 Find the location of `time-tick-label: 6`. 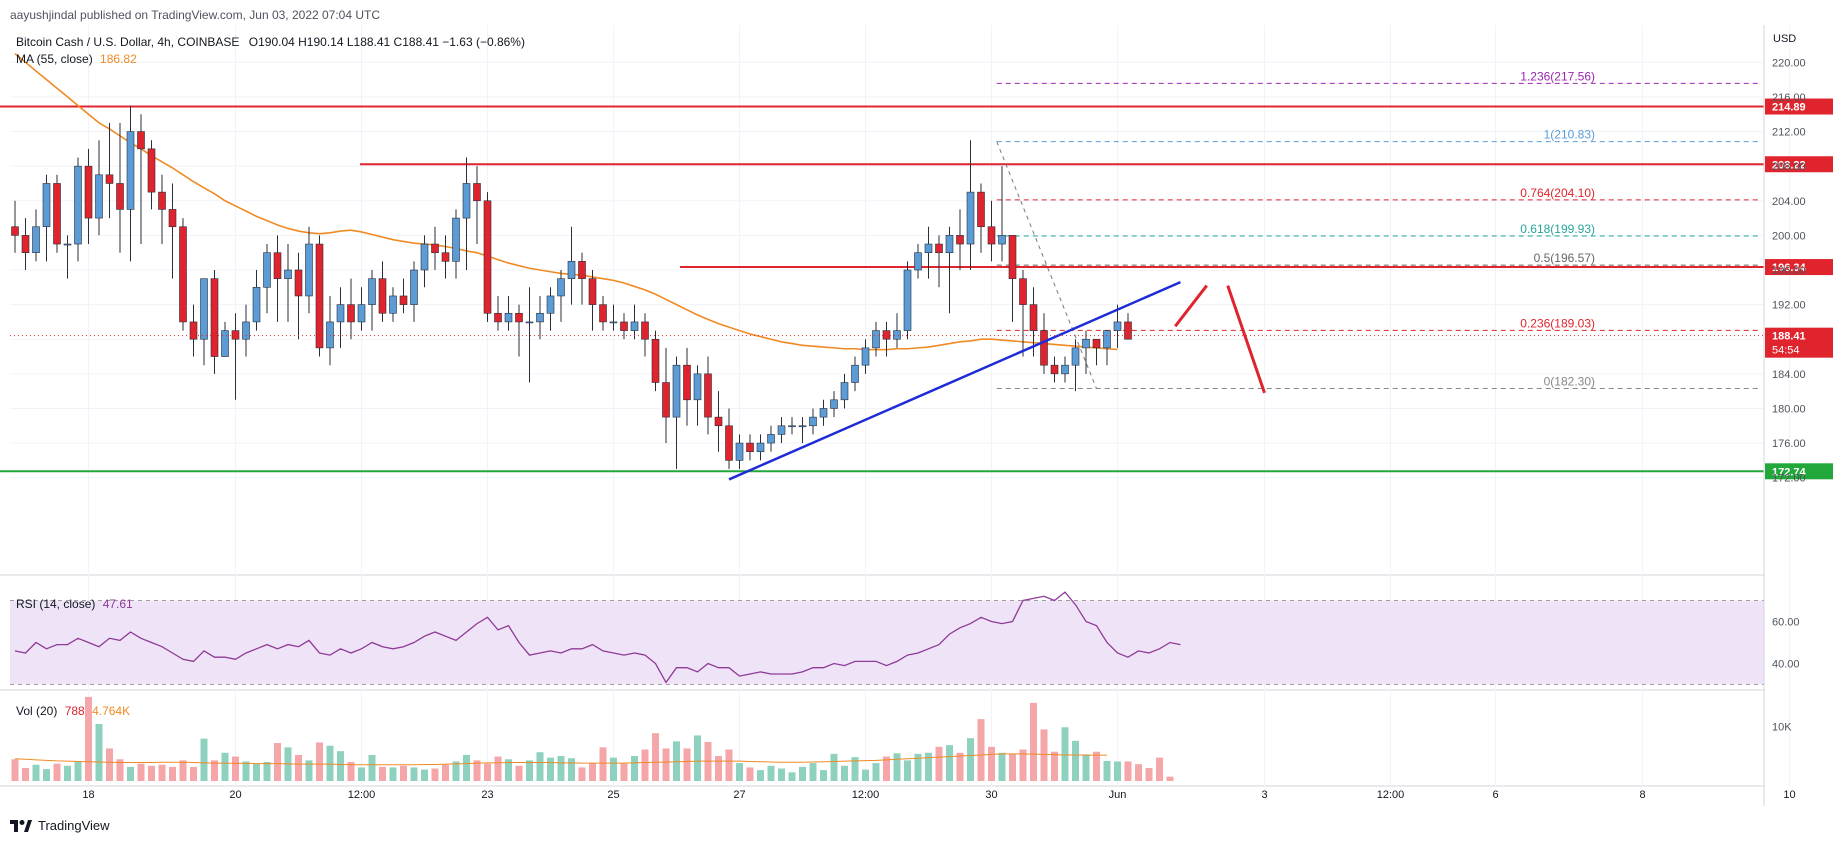

time-tick-label: 6 is located at coordinates (1495, 795).